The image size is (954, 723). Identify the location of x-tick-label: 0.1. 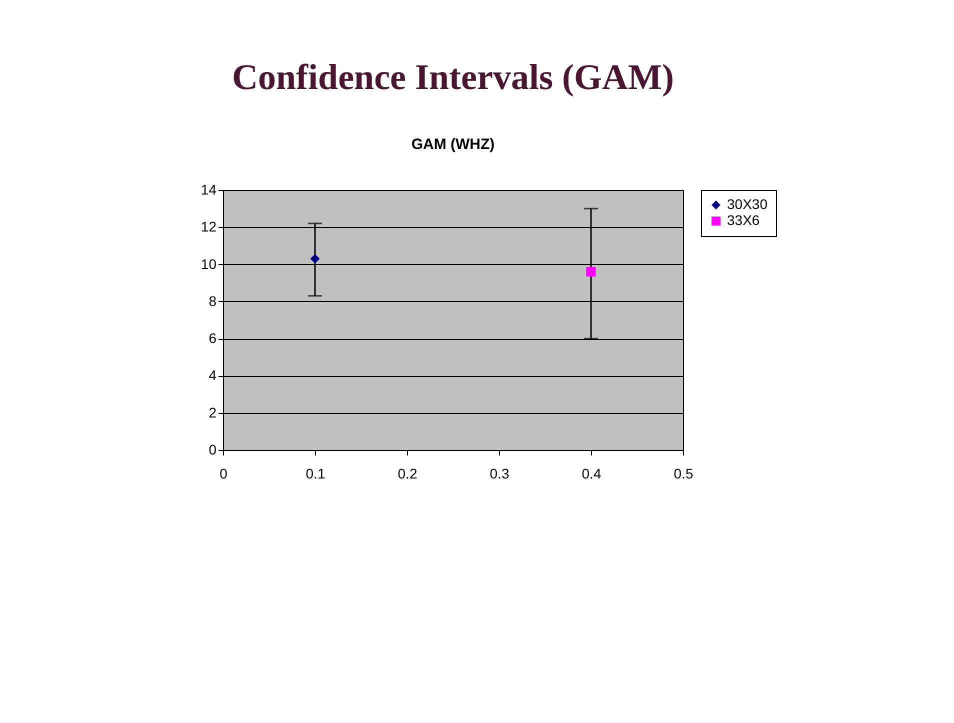
(316, 474).